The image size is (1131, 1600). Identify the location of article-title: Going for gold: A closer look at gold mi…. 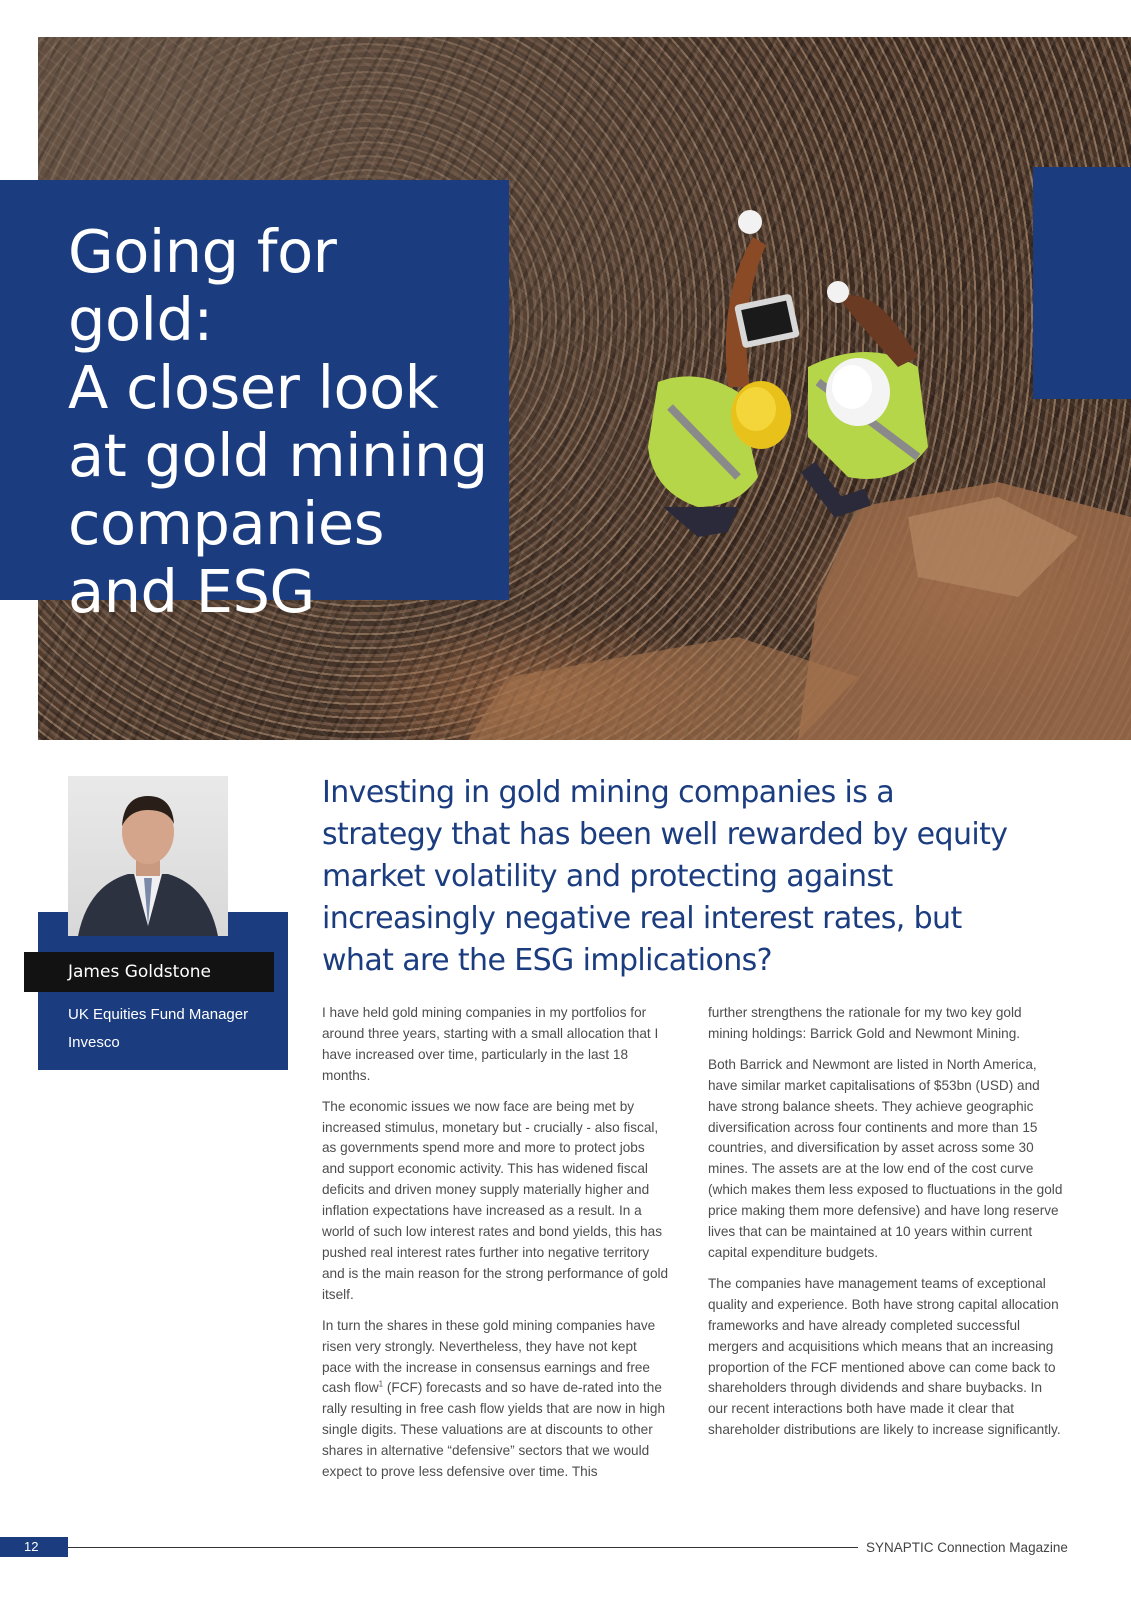
(278, 422).